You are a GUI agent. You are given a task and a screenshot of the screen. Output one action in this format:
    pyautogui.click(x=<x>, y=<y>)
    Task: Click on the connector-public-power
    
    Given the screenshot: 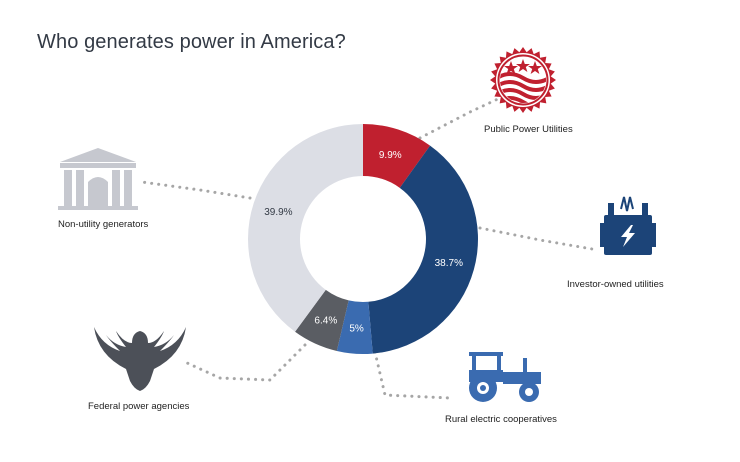 What is the action you would take?
    pyautogui.click(x=460, y=118)
    